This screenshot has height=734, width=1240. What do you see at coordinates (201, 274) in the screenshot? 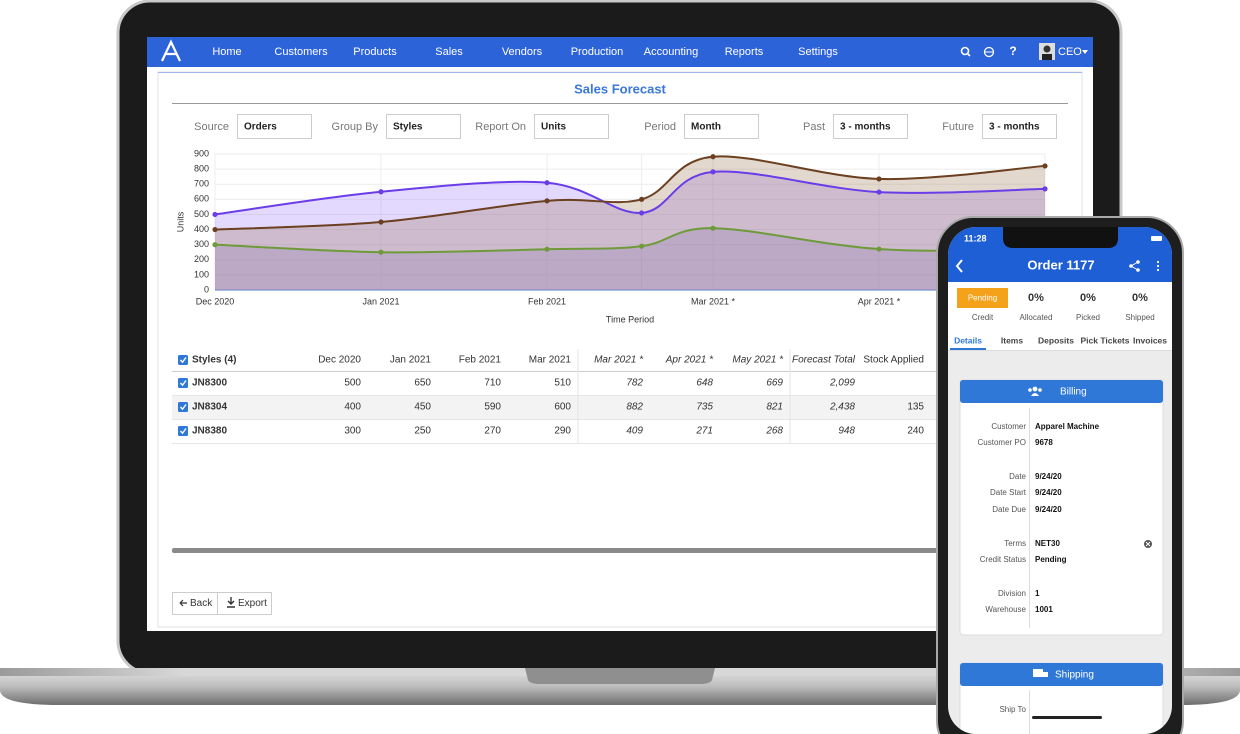
I see `y-tick-label: 100` at bounding box center [201, 274].